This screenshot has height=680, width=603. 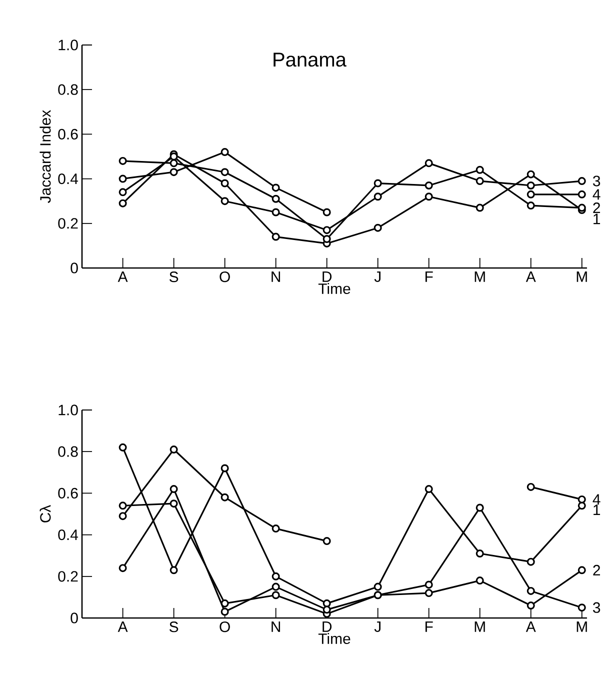 What do you see at coordinates (45, 156) in the screenshot?
I see `y-axis-title: Jaccard Index` at bounding box center [45, 156].